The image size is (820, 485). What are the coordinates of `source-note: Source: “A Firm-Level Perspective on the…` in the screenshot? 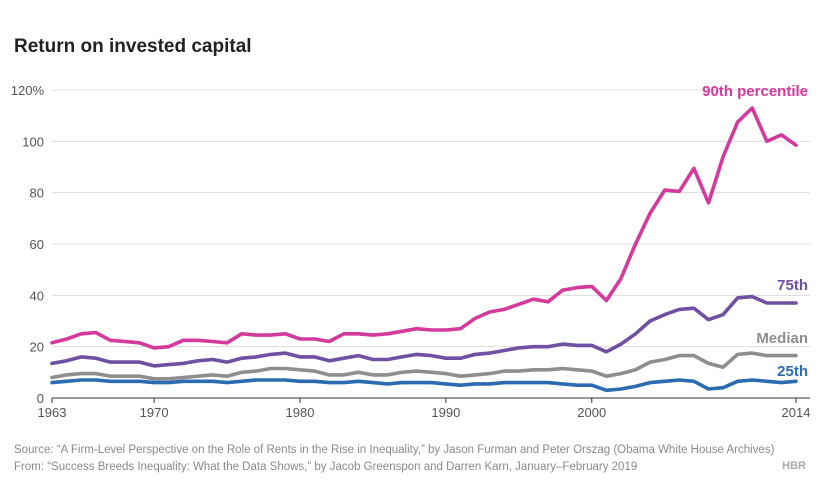 It's located at (394, 450).